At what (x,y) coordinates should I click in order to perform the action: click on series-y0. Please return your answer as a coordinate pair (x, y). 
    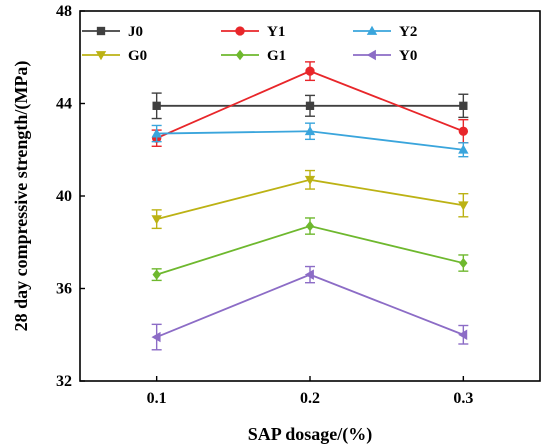
    Looking at the image, I should click on (310, 308).